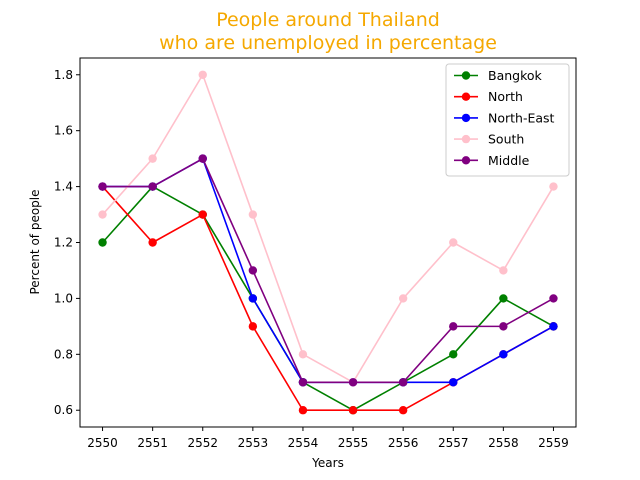  I want to click on legend-item: Middle, so click(492, 160).